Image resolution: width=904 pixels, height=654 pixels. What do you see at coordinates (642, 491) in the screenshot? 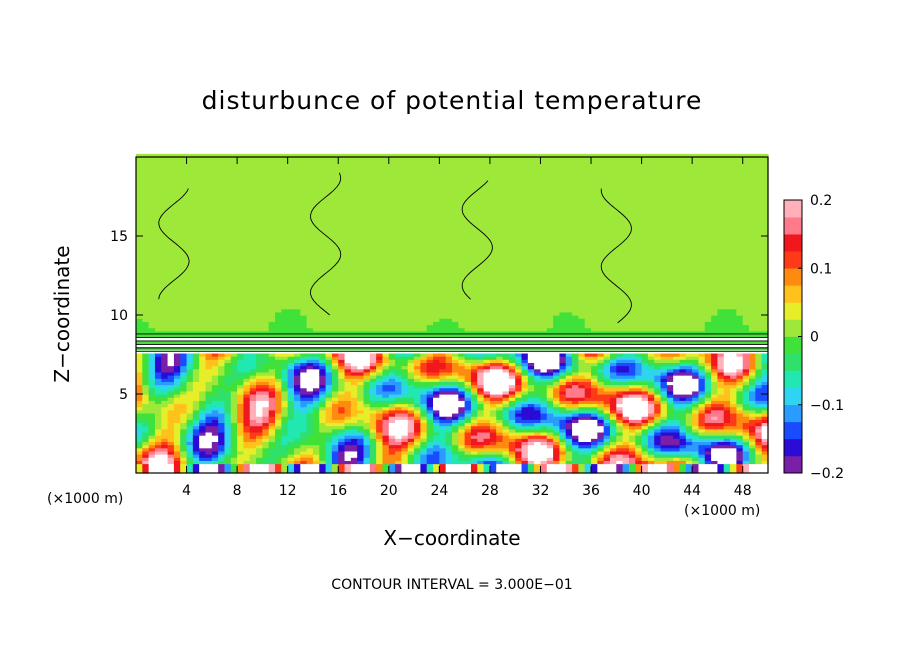
I see `x-tick-label: 40` at bounding box center [642, 491].